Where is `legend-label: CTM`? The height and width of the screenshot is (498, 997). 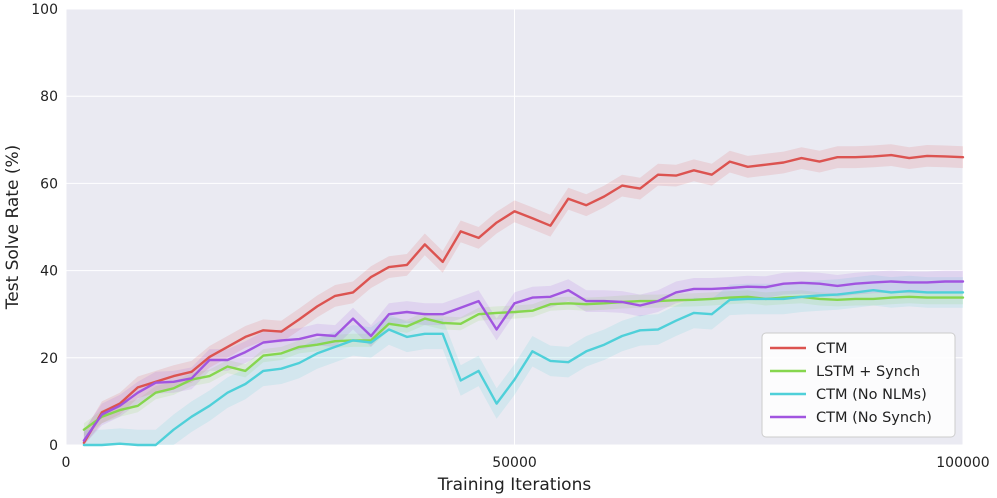 legend-label: CTM is located at coordinates (832, 349).